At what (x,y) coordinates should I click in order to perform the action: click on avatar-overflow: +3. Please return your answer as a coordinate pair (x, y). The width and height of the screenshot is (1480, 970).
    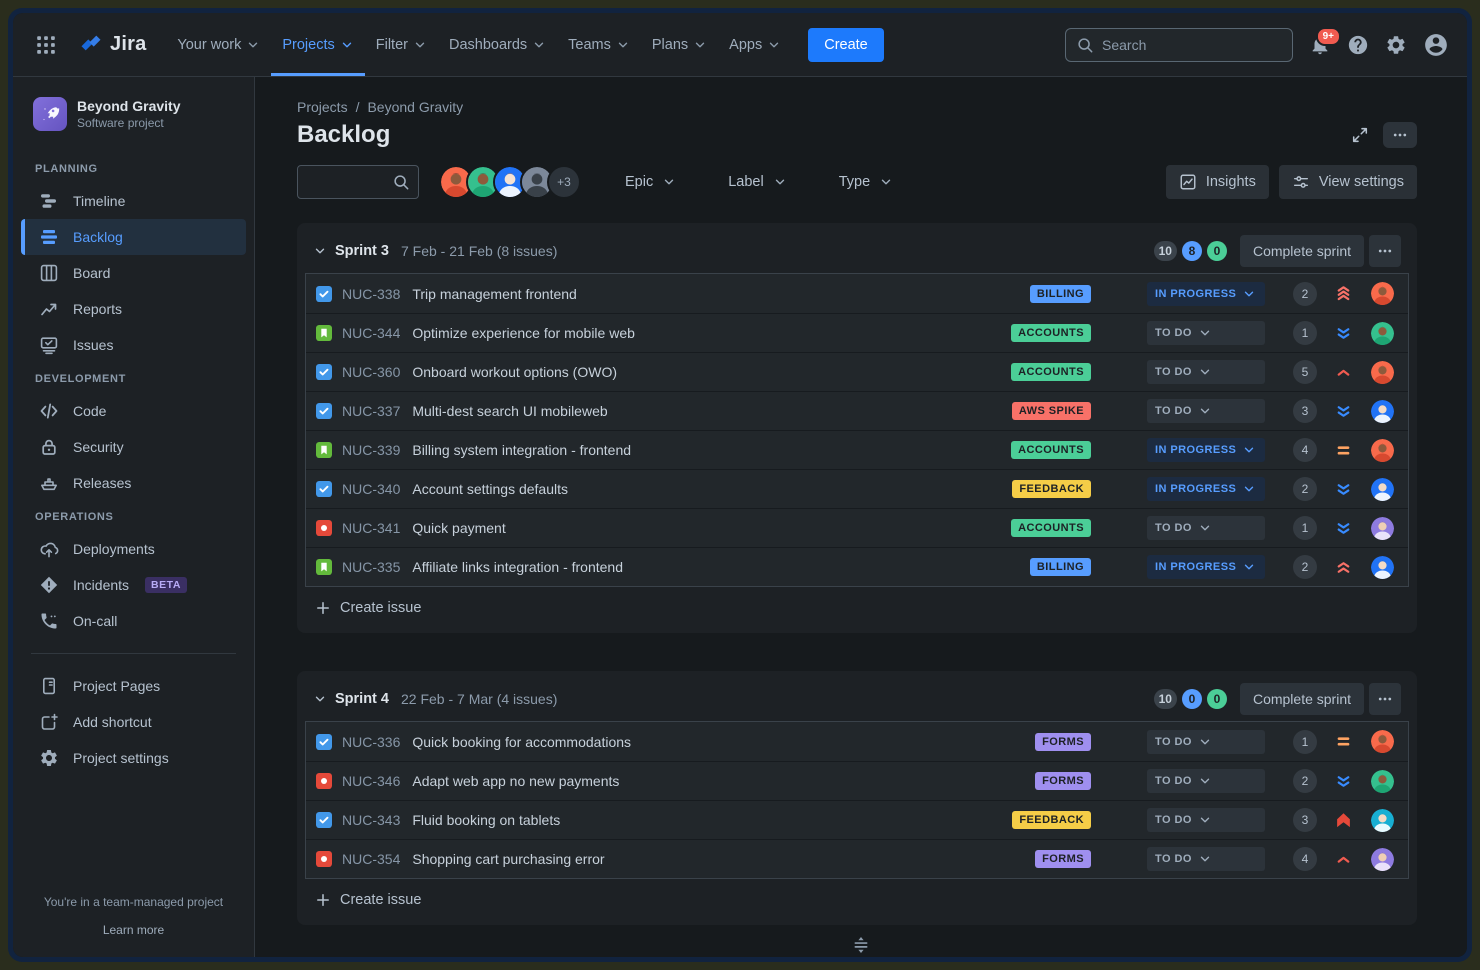
    Looking at the image, I should click on (564, 182).